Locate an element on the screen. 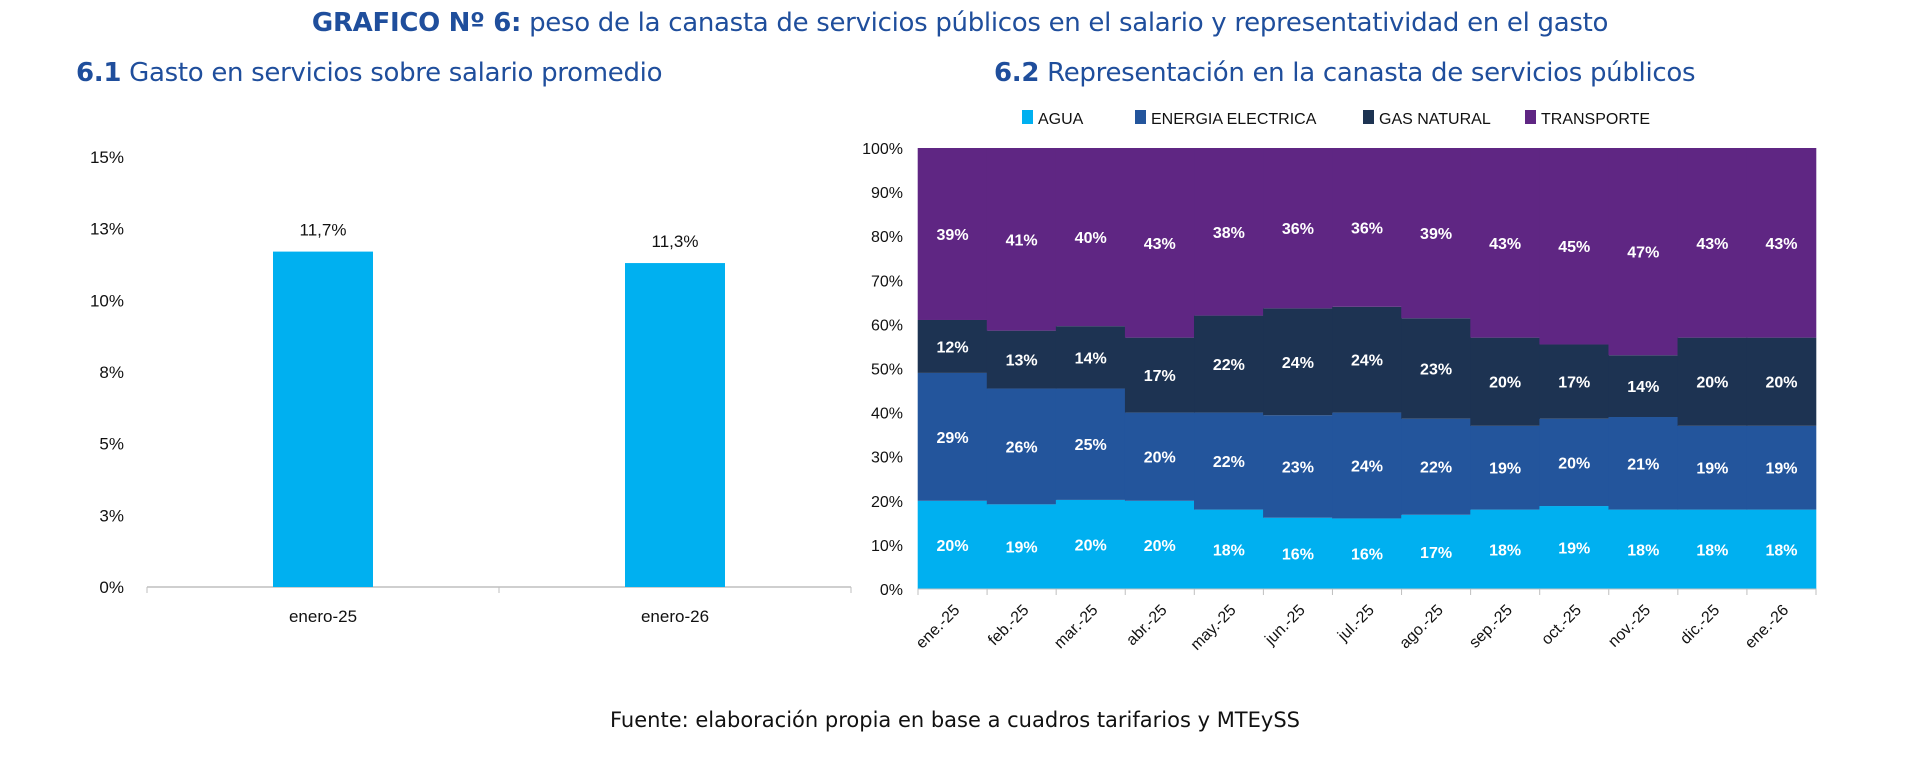 The height and width of the screenshot is (762, 1920). y-tick-label: 15% is located at coordinates (107, 157).